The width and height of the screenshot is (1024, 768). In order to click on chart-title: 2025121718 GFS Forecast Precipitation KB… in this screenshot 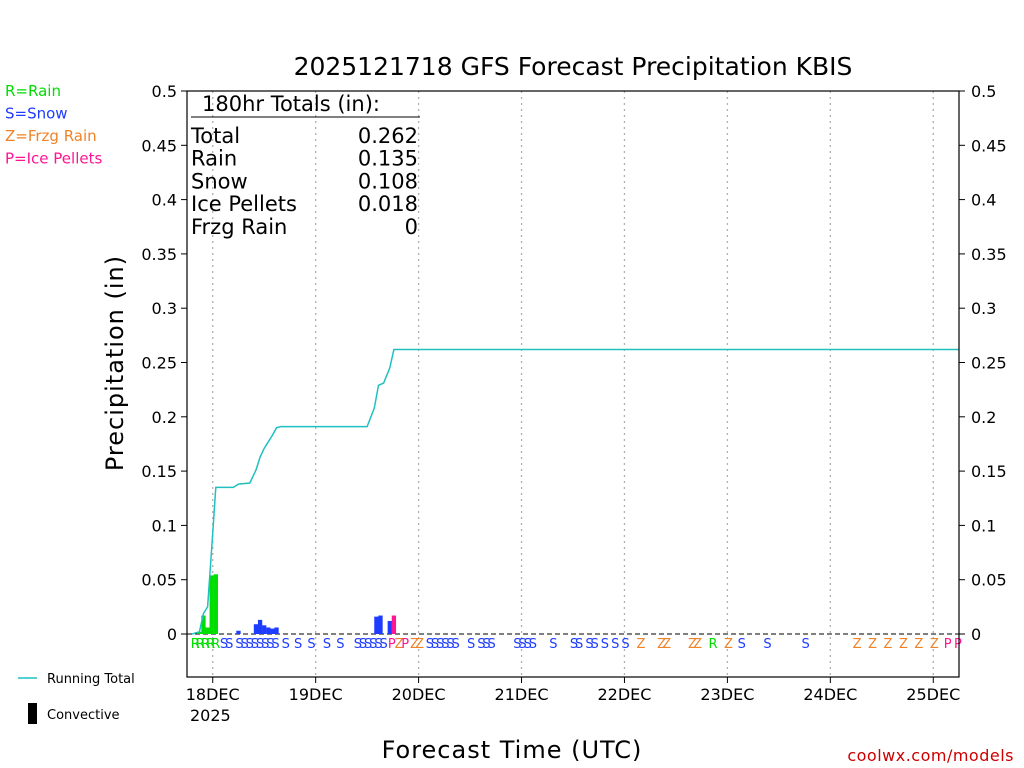, I will do `click(573, 66)`.